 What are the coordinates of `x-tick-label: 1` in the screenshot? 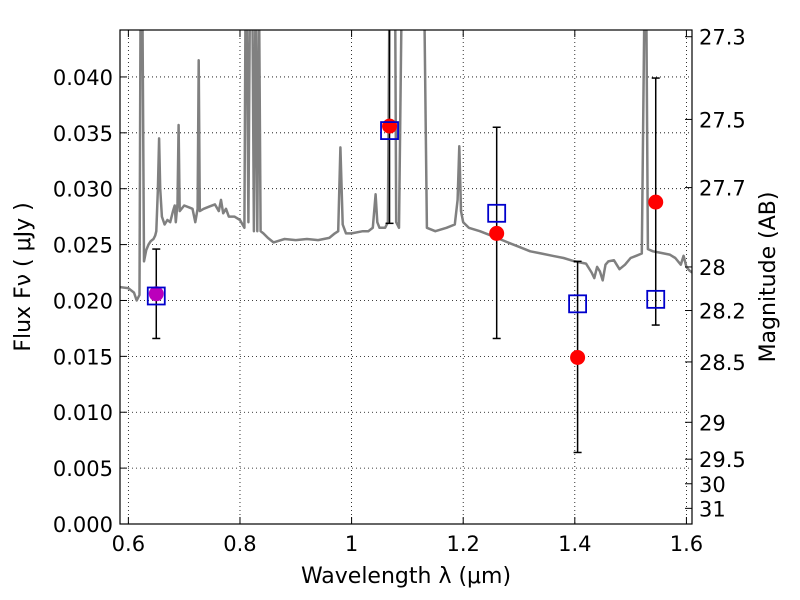 It's located at (351, 544).